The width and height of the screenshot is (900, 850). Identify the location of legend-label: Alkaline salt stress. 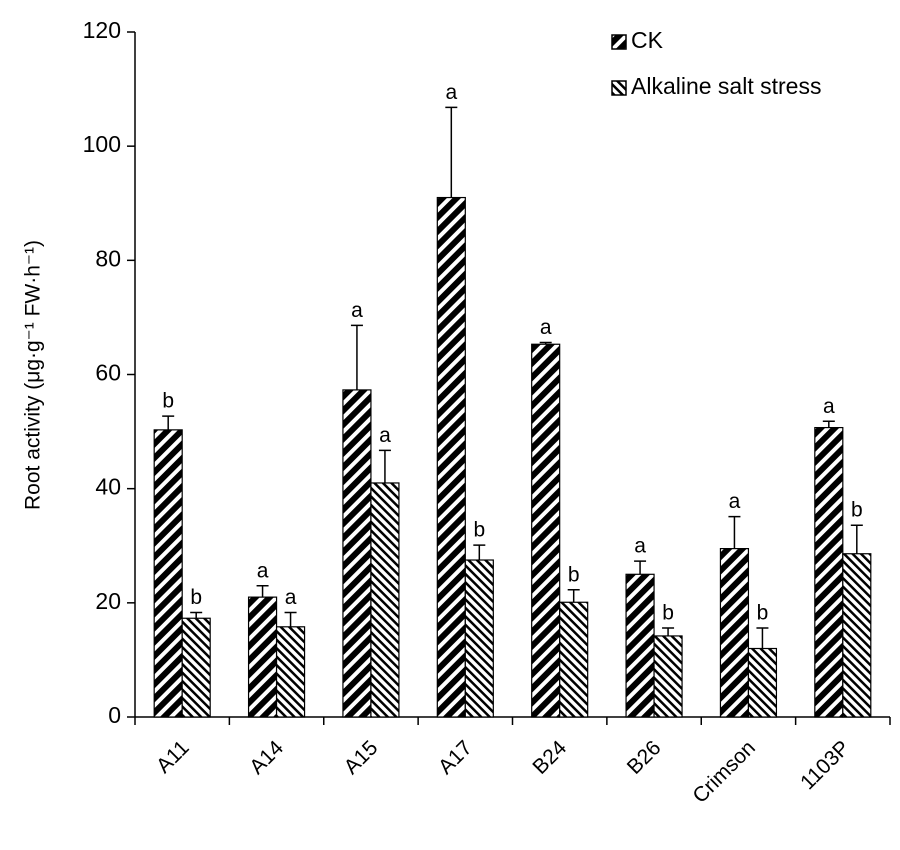
(726, 86).